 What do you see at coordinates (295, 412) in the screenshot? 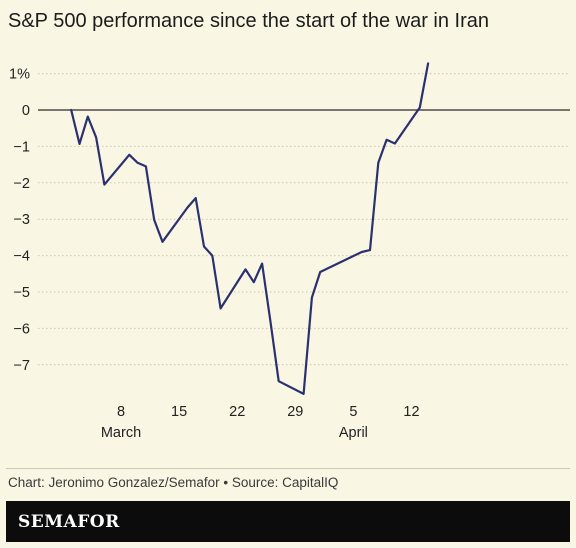
I see `x-tick-label: 29` at bounding box center [295, 412].